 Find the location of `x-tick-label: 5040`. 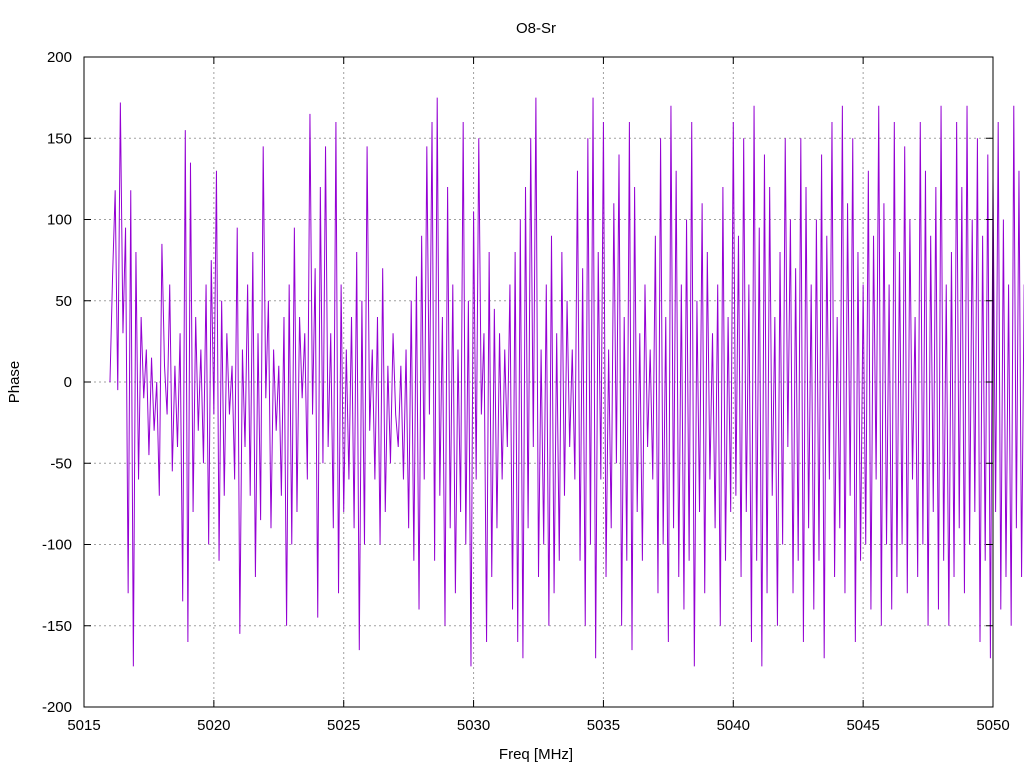

x-tick-label: 5040 is located at coordinates (733, 725).